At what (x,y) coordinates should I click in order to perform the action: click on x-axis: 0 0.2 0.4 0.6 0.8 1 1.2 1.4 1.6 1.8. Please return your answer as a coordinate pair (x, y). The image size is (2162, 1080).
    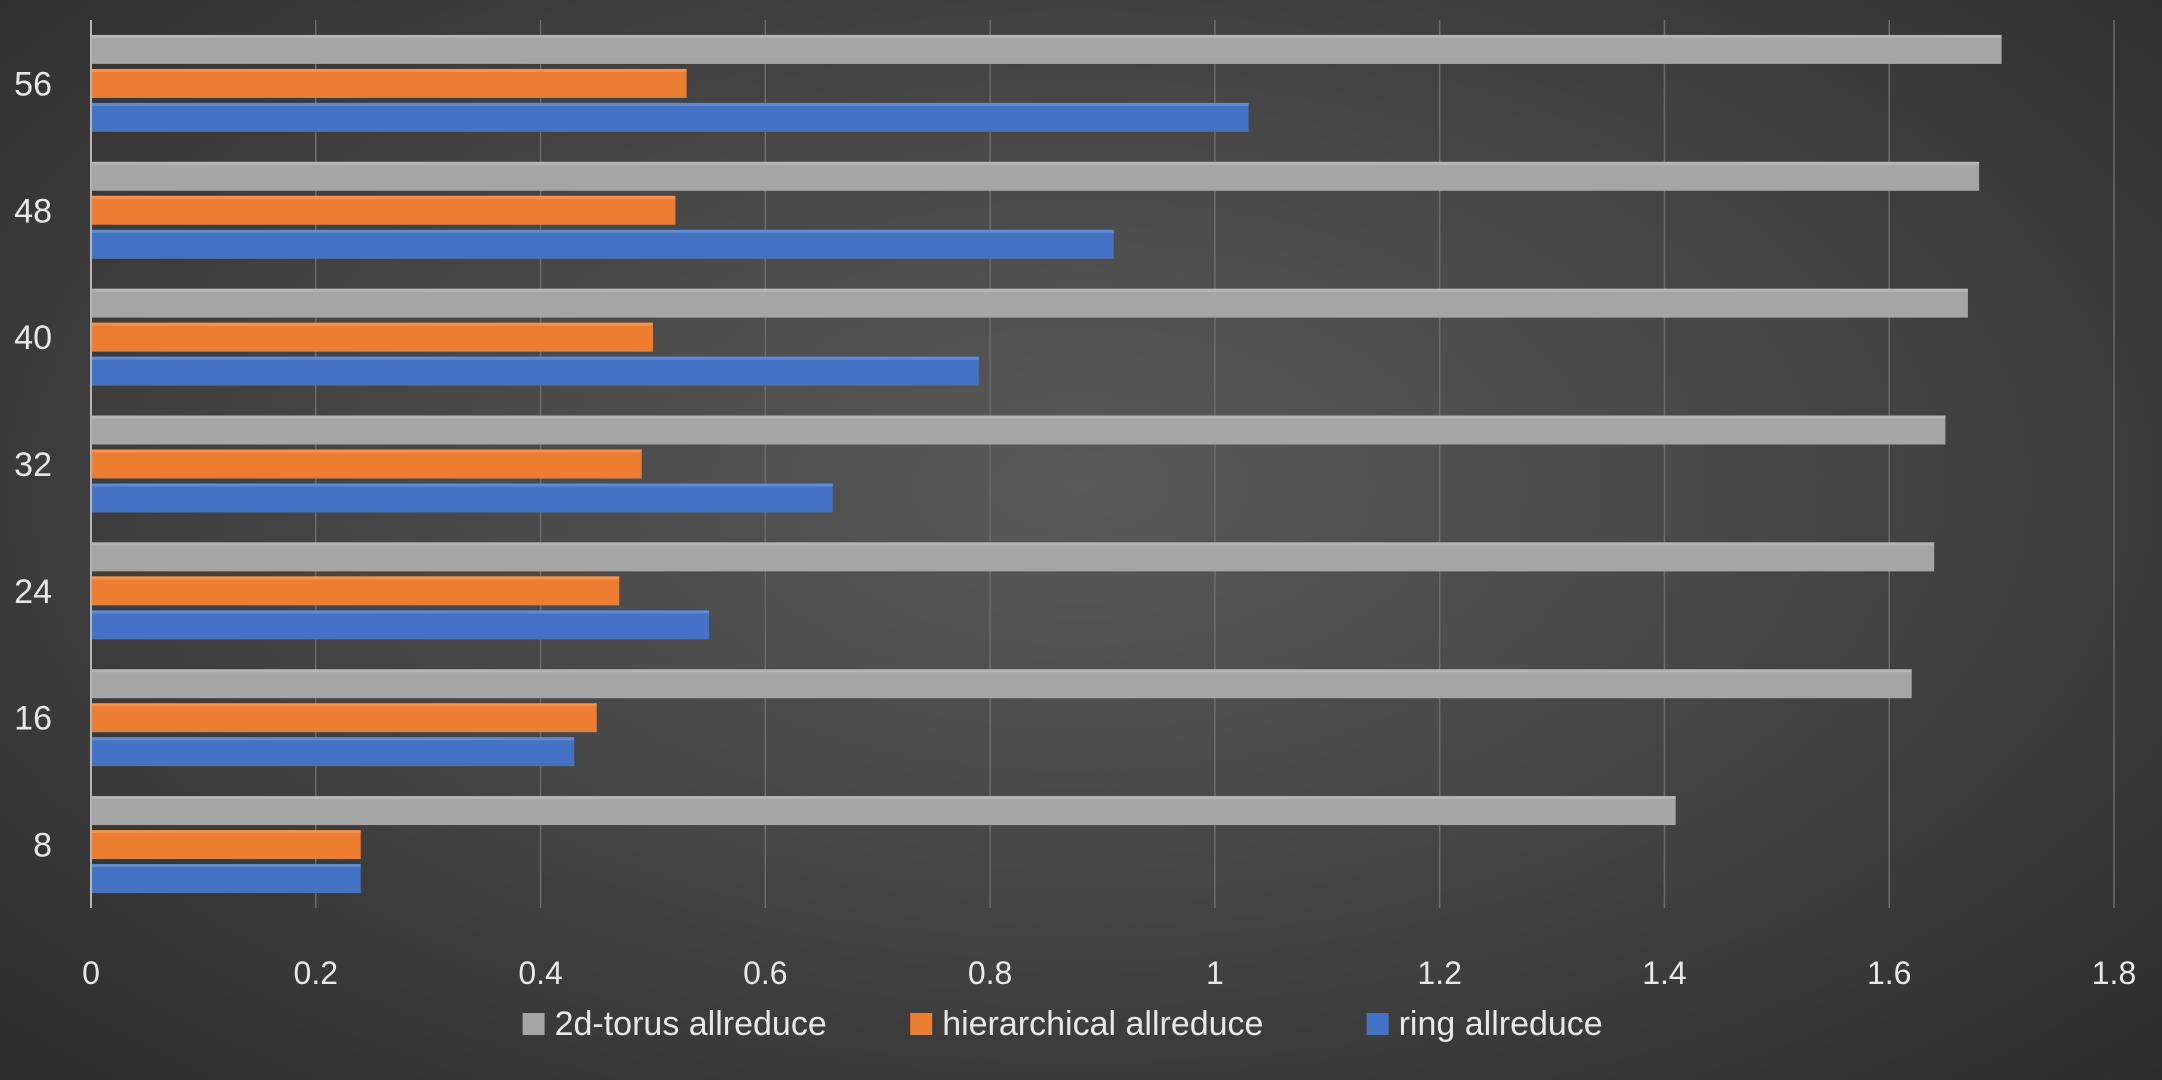
    Looking at the image, I should click on (1109, 973).